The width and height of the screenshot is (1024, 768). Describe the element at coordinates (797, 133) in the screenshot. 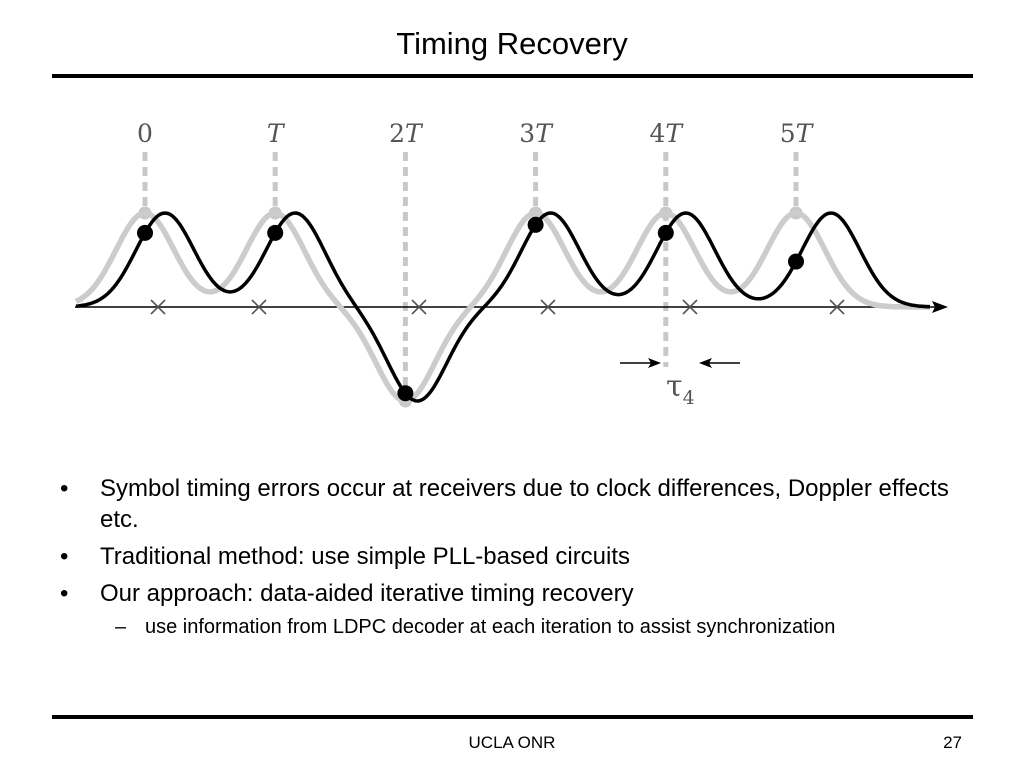

I see `sample-label: 5T` at that location.